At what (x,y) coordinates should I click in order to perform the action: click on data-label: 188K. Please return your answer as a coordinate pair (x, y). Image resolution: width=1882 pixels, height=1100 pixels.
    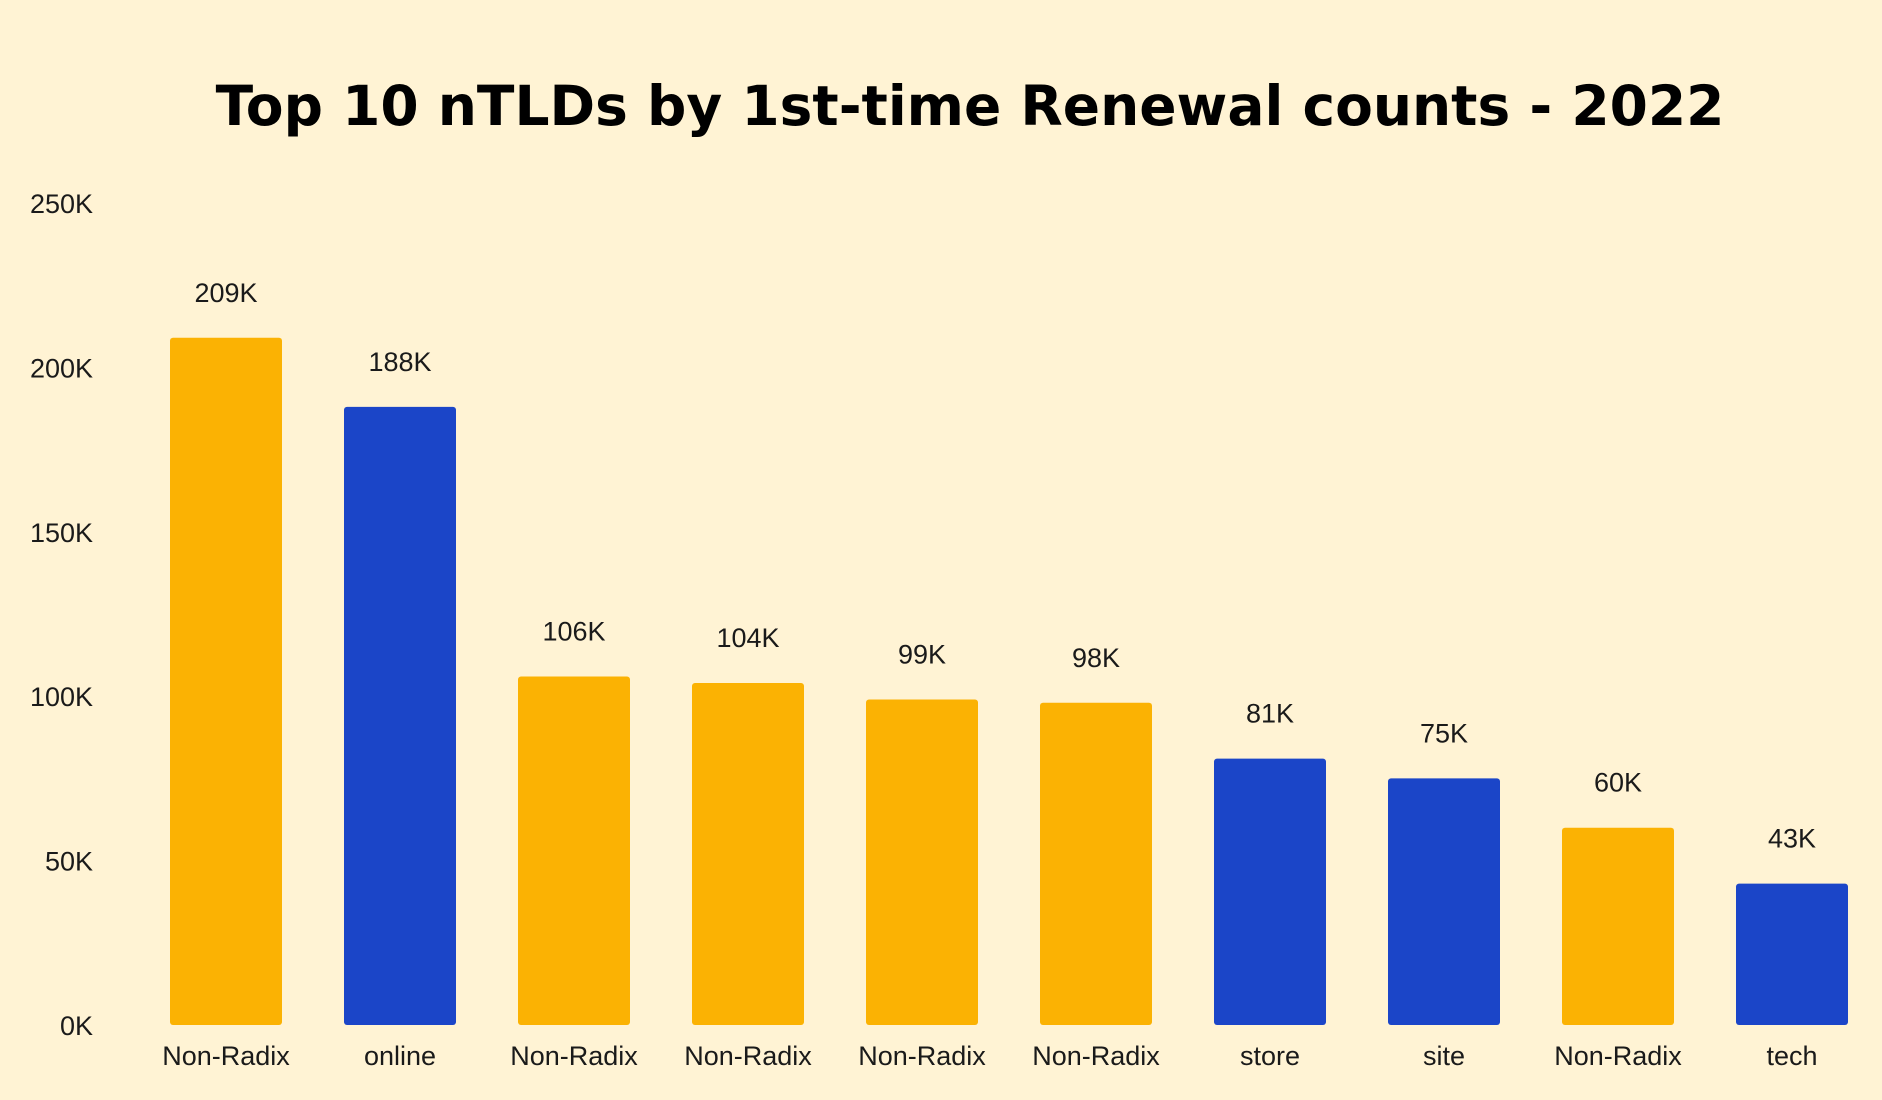
    Looking at the image, I should click on (399, 362).